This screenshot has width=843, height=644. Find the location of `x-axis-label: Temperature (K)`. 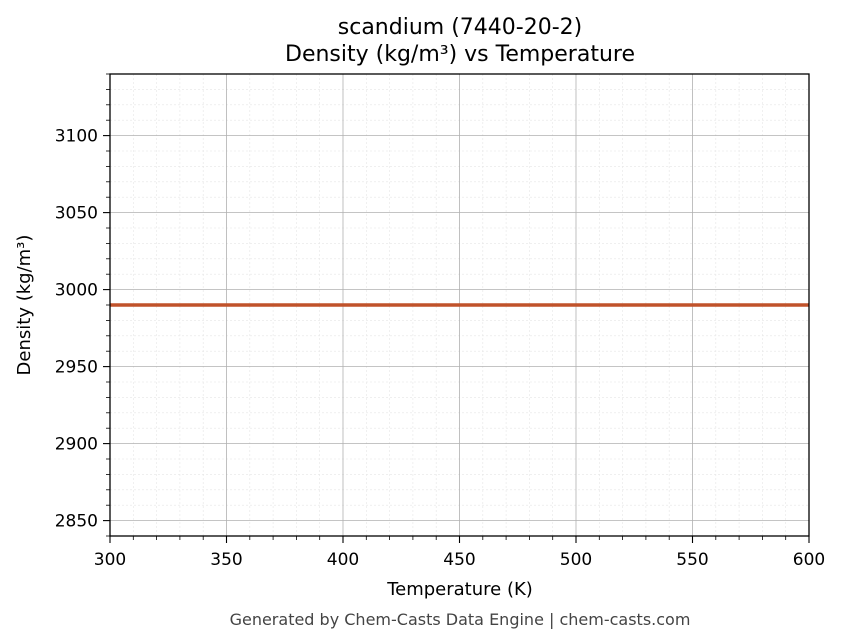

x-axis-label: Temperature (K) is located at coordinates (459, 589).